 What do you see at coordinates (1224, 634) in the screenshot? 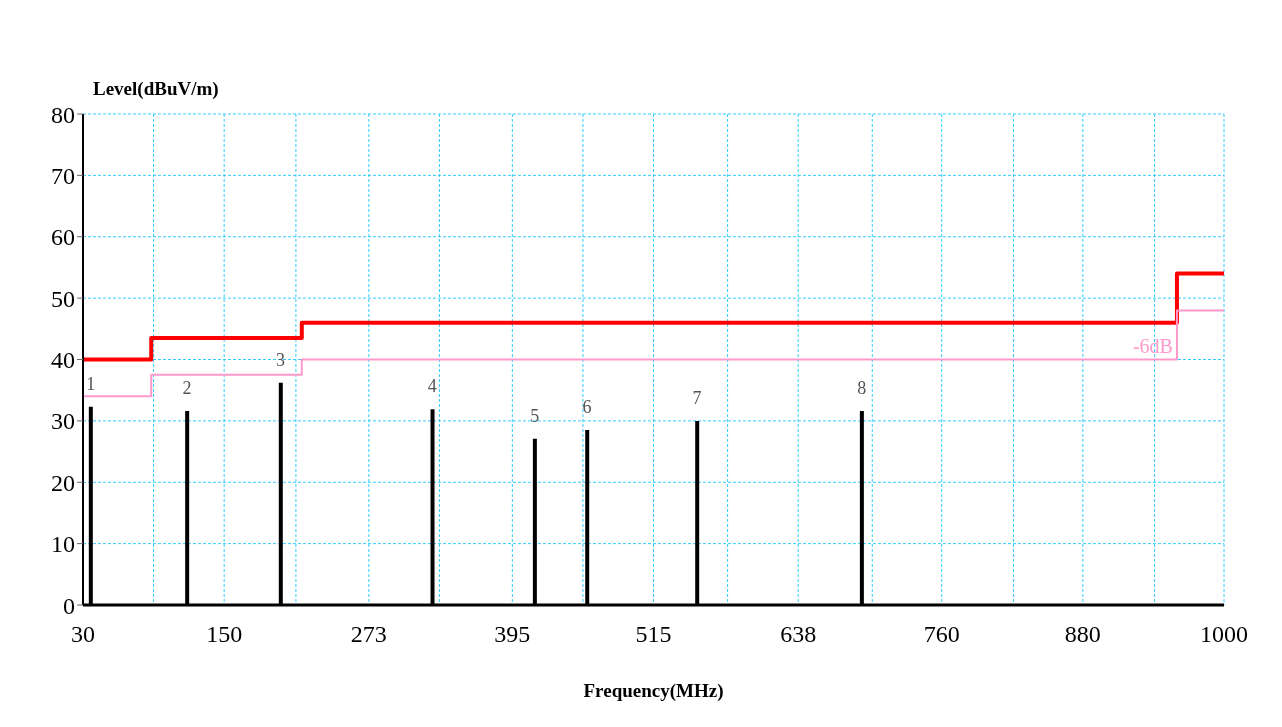
I see `x-tick-label: 1000` at bounding box center [1224, 634].